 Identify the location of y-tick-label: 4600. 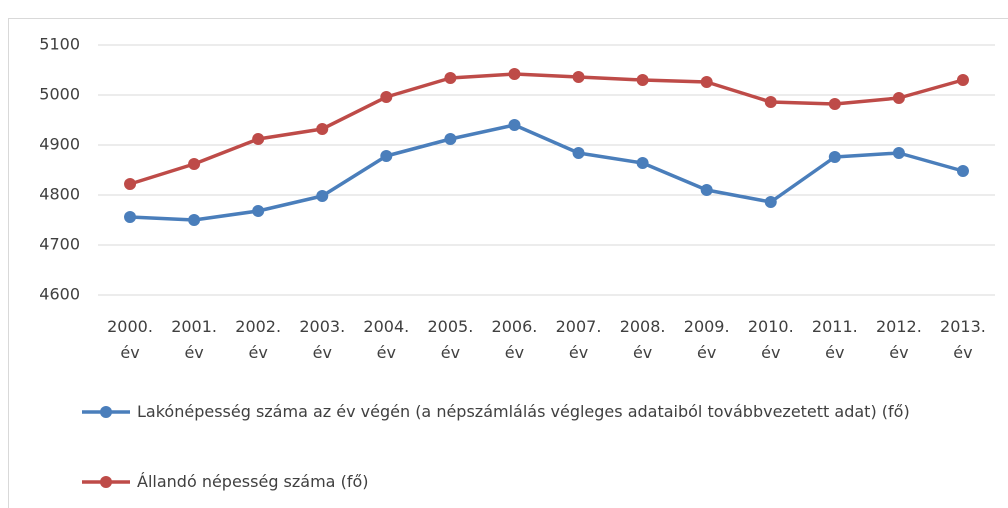
(59, 294).